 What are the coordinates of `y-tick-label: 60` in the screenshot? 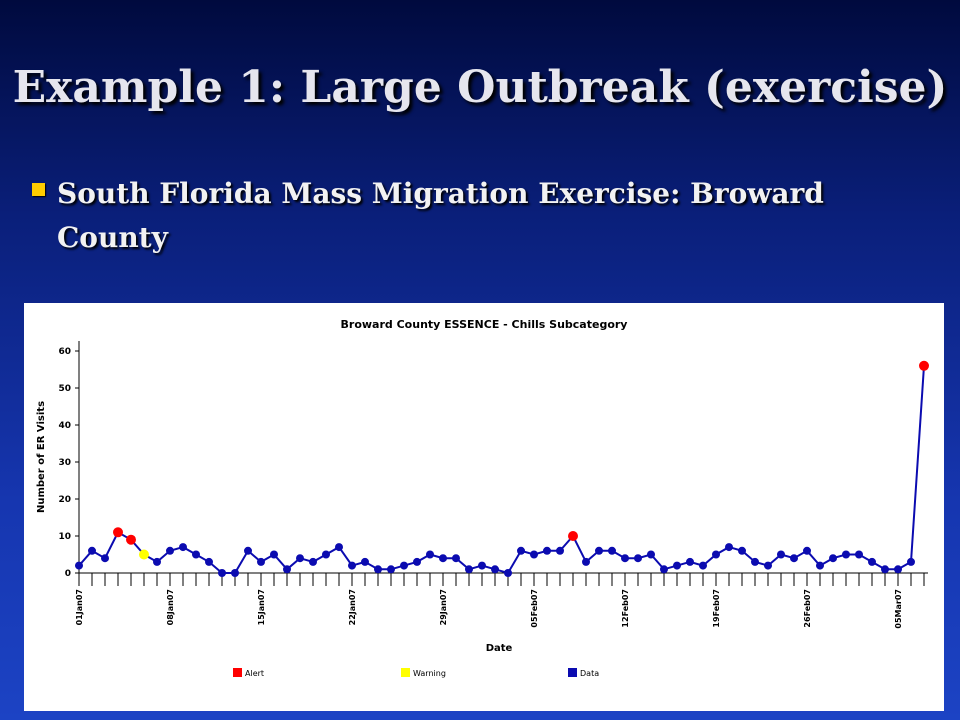 It's located at (64, 352).